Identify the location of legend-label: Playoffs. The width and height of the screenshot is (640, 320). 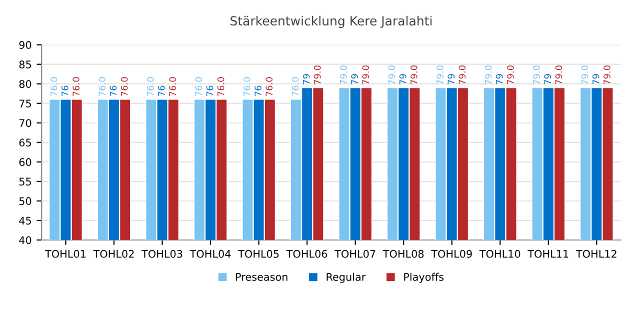
(424, 277).